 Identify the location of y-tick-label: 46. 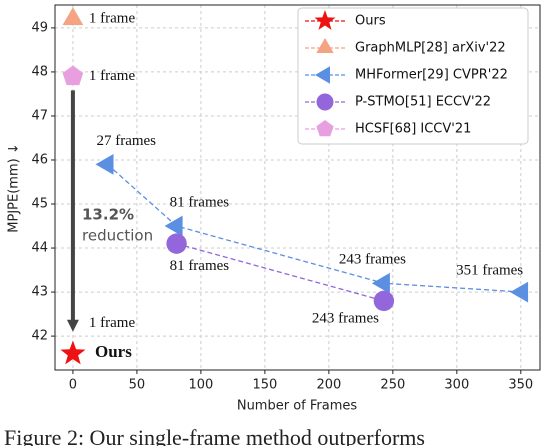
(39, 159).